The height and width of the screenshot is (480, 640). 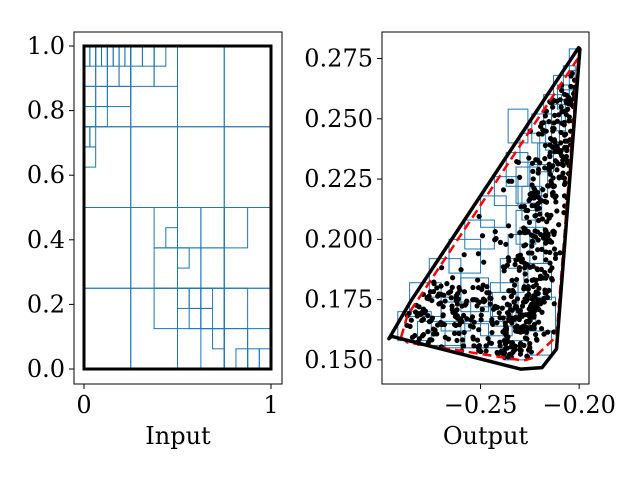 What do you see at coordinates (50, 207) in the screenshot?
I see `input-y-ticks: 0.0 0.2 0.4 0.6 0.8 1.0` at bounding box center [50, 207].